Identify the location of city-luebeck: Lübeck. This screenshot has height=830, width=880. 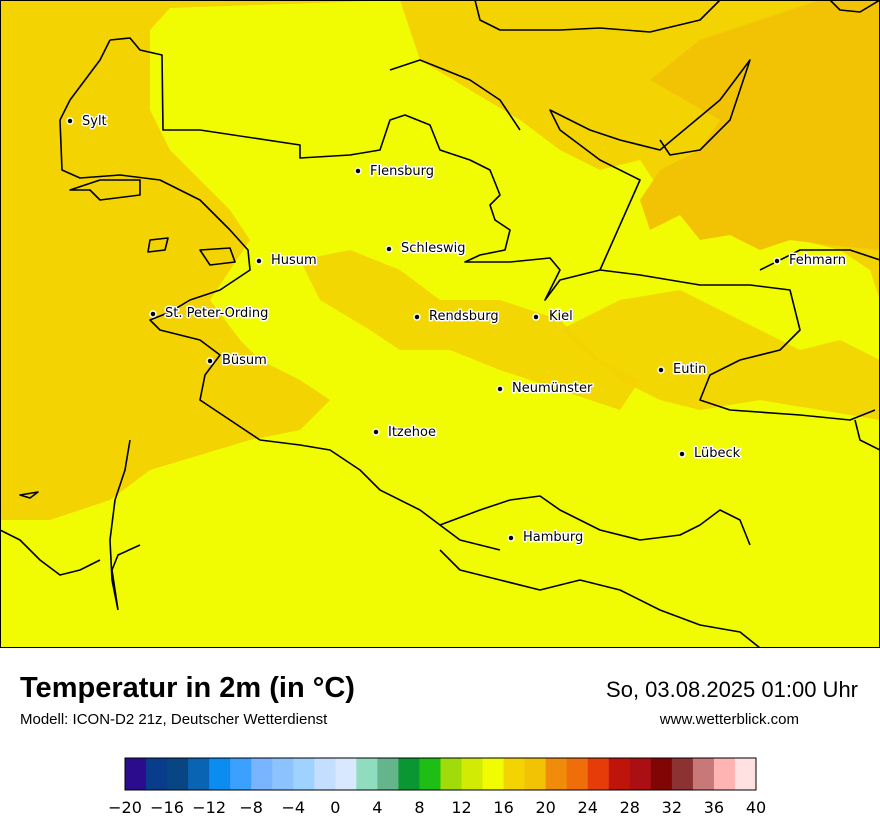
(710, 454).